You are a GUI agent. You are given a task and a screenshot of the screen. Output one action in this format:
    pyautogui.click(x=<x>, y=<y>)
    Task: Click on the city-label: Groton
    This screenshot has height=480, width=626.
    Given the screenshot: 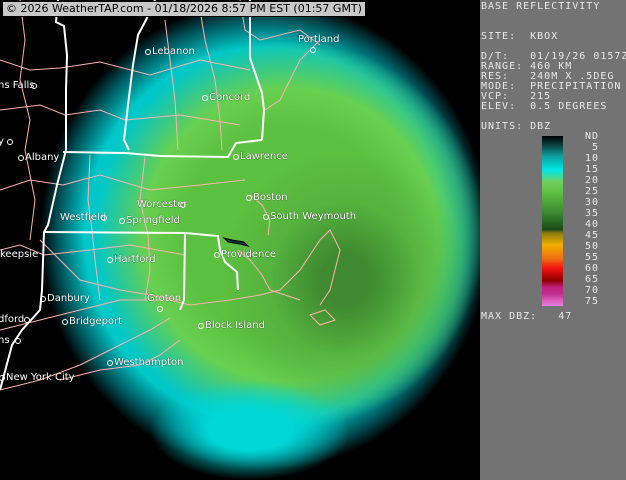 What is the action you would take?
    pyautogui.click(x=164, y=298)
    